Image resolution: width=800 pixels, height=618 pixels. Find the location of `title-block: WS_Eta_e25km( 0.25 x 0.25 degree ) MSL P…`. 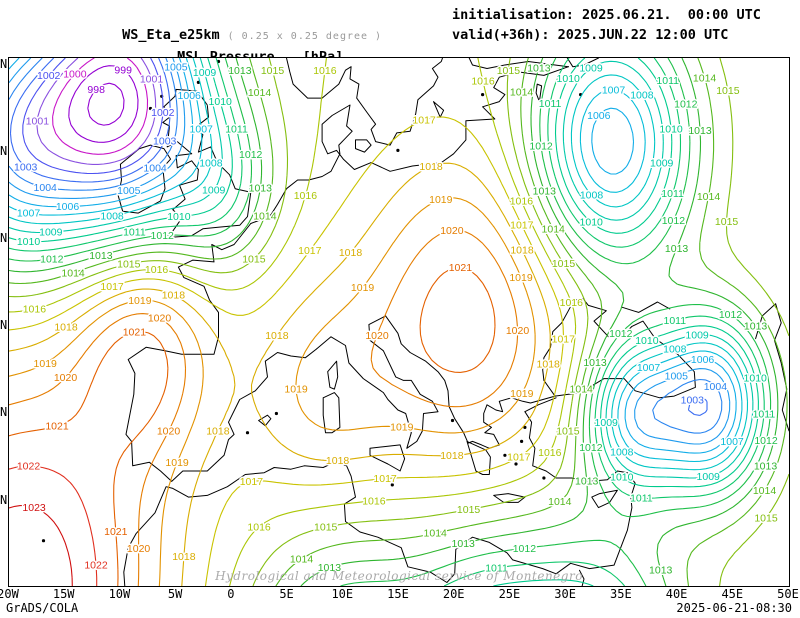

title-block: WS_Eta_e25km( 0.25 x 0.25 degree ) MSL P… is located at coordinates (214, 35).